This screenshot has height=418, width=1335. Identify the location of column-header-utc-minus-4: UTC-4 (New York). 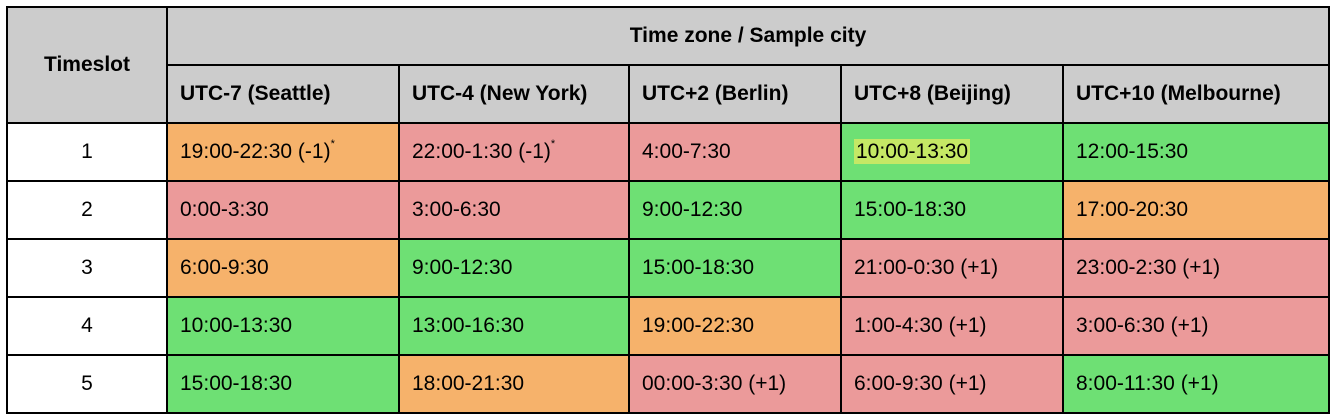
(514, 94).